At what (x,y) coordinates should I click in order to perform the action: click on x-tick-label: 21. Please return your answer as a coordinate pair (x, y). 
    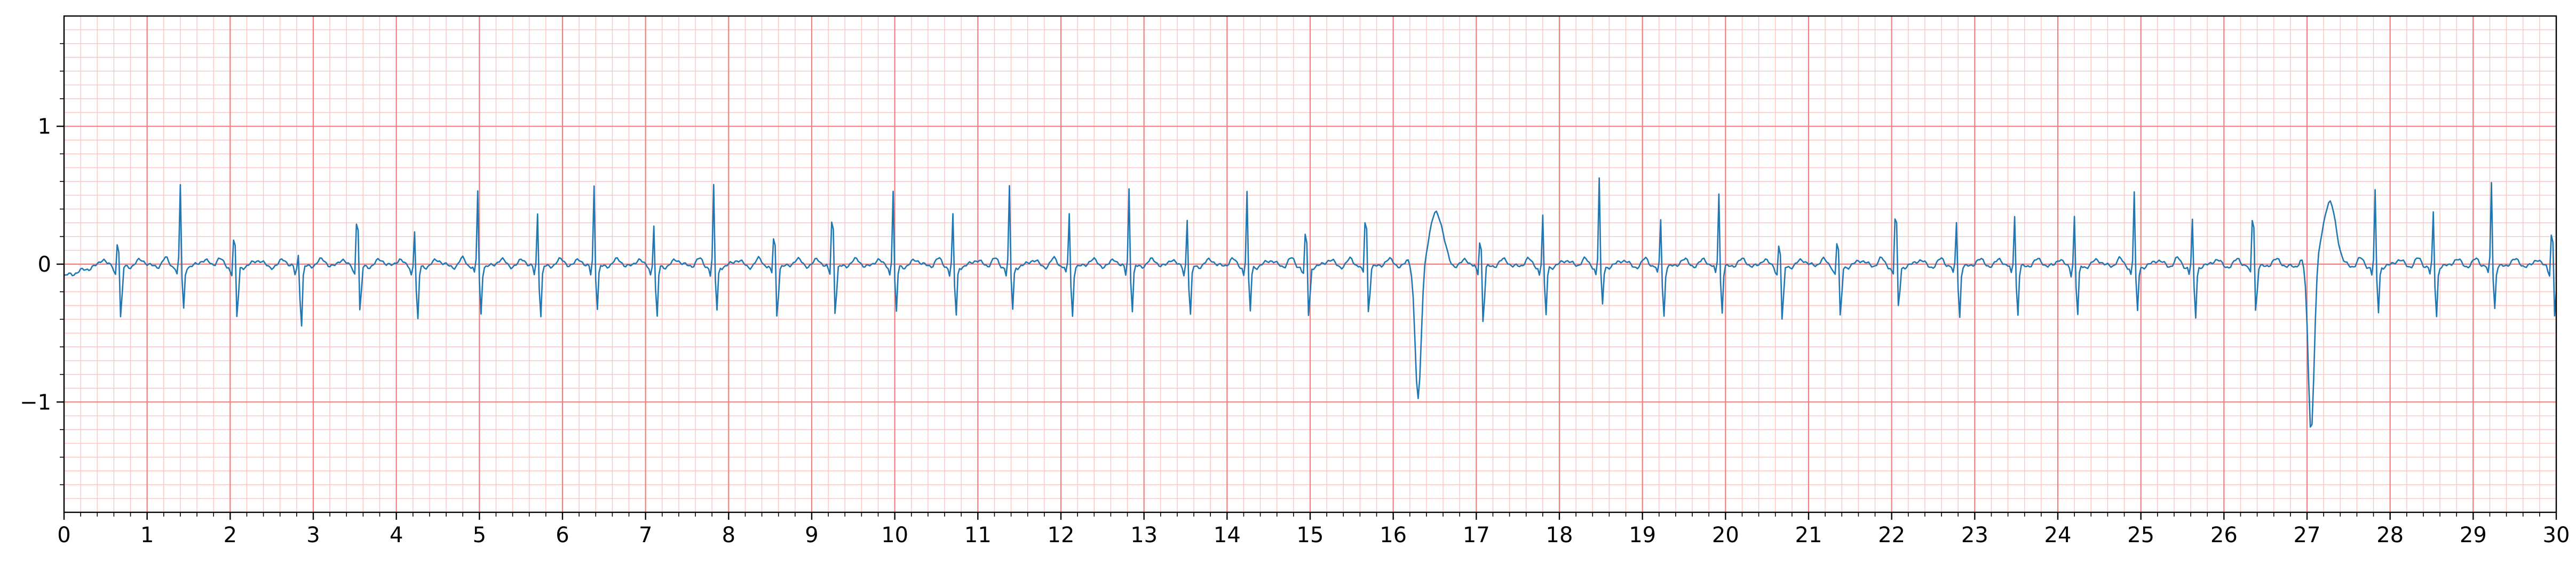
    Looking at the image, I should click on (1808, 535).